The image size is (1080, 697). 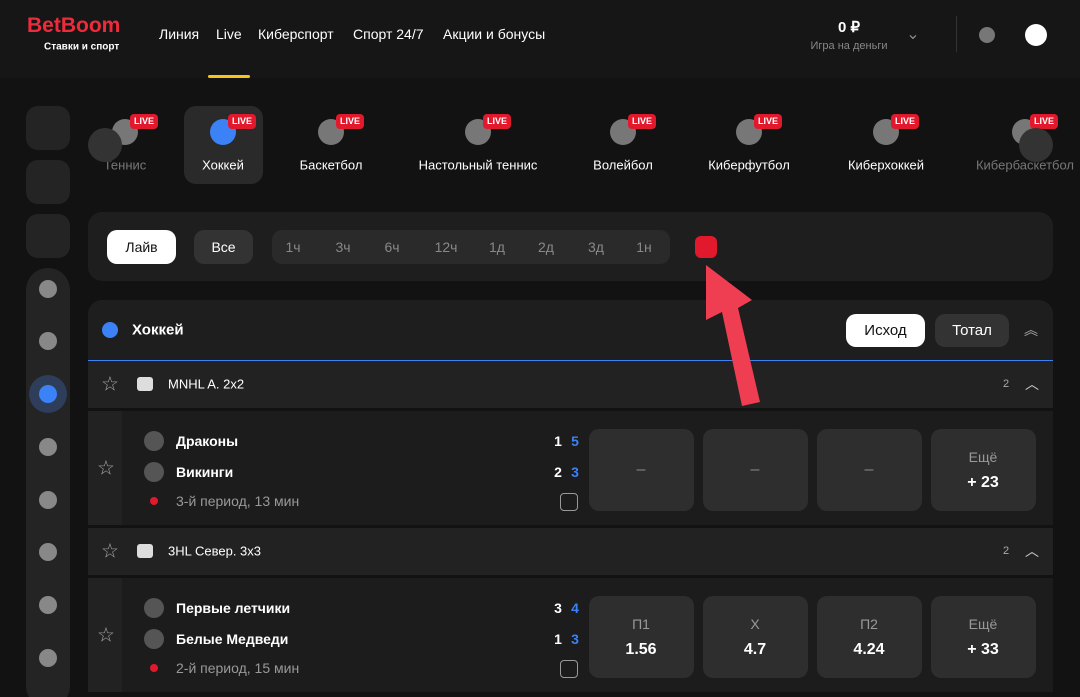 I want to click on balance-mode: Игра на деньги, so click(x=849, y=46).